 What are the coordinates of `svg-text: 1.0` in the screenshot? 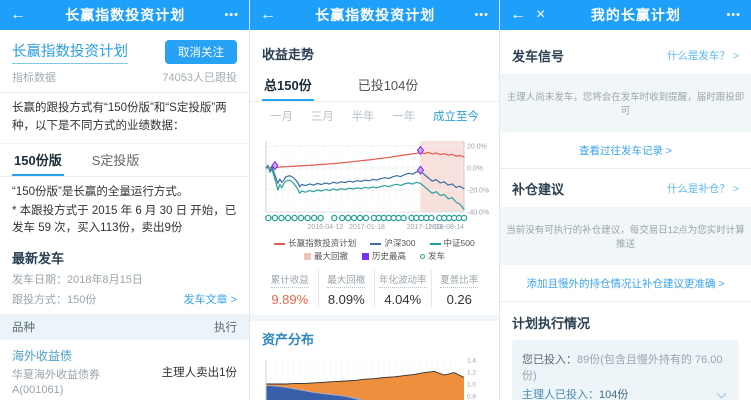 It's located at (471, 385).